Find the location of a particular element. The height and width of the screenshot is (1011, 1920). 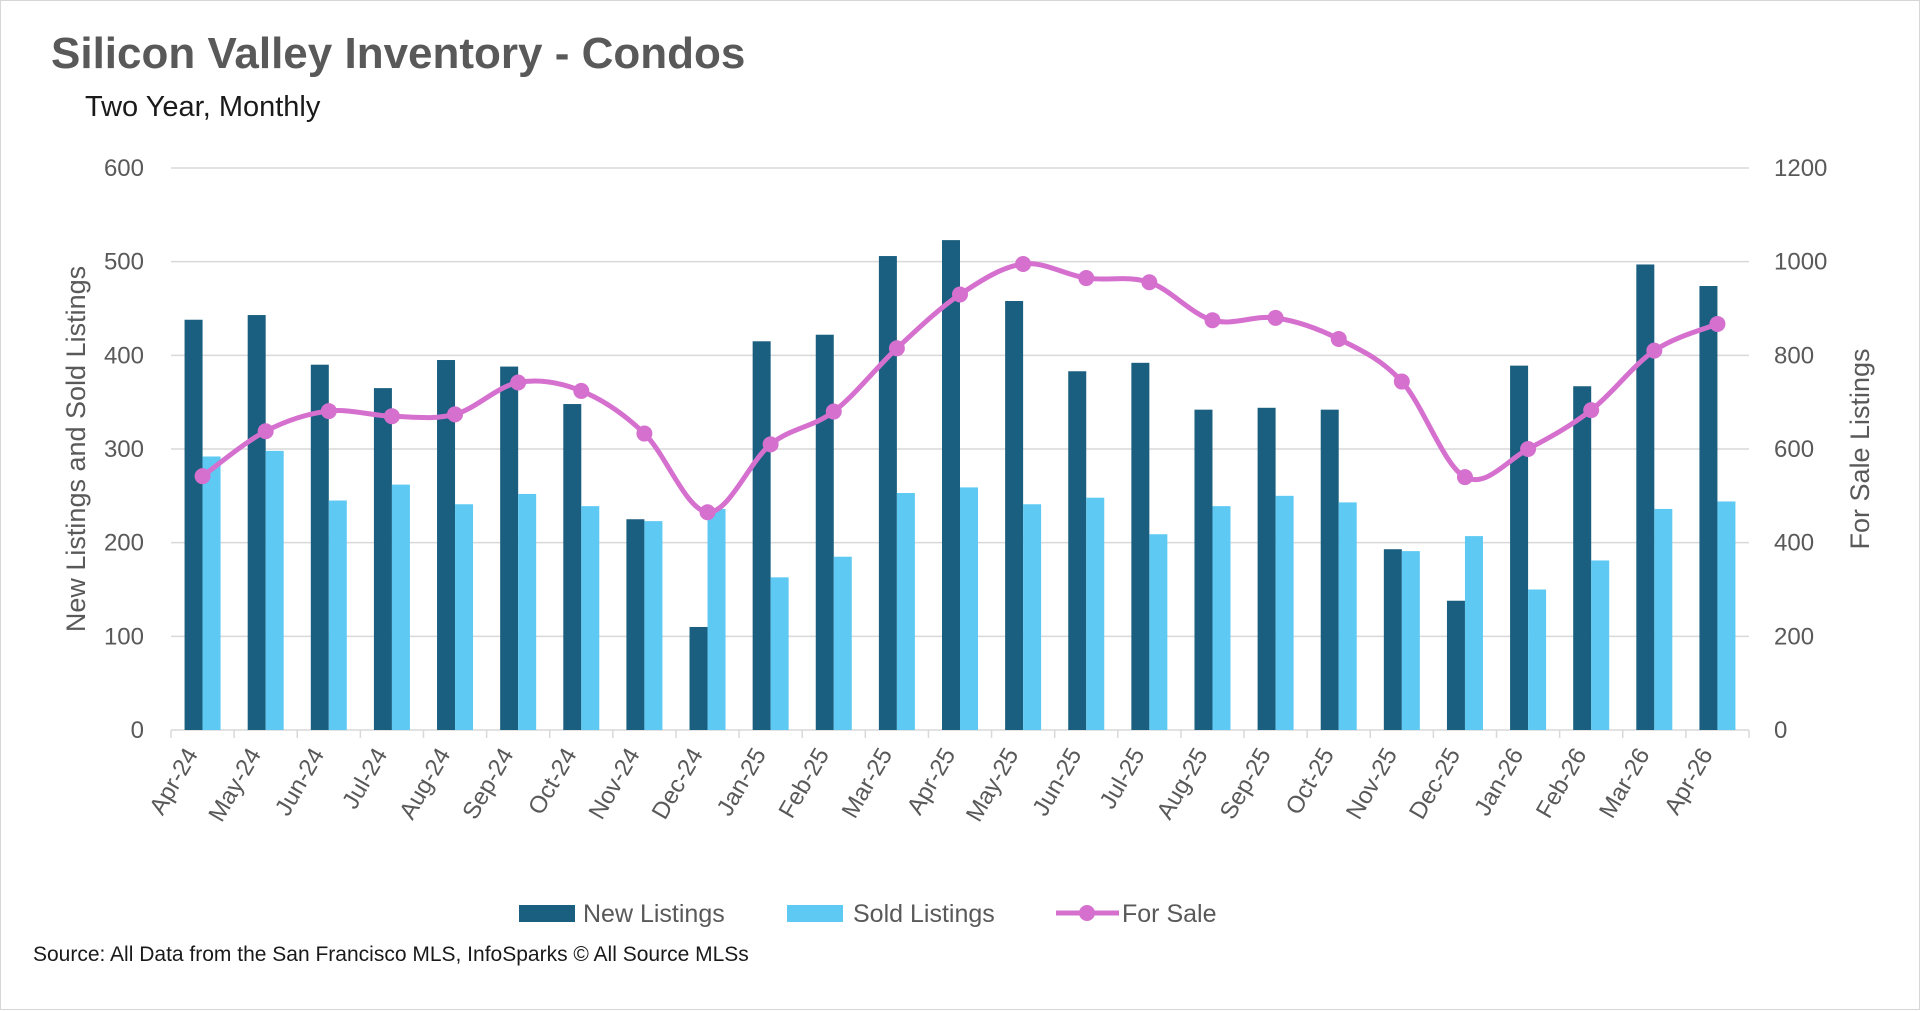

legend-swatch-new-listings is located at coordinates (547, 913).